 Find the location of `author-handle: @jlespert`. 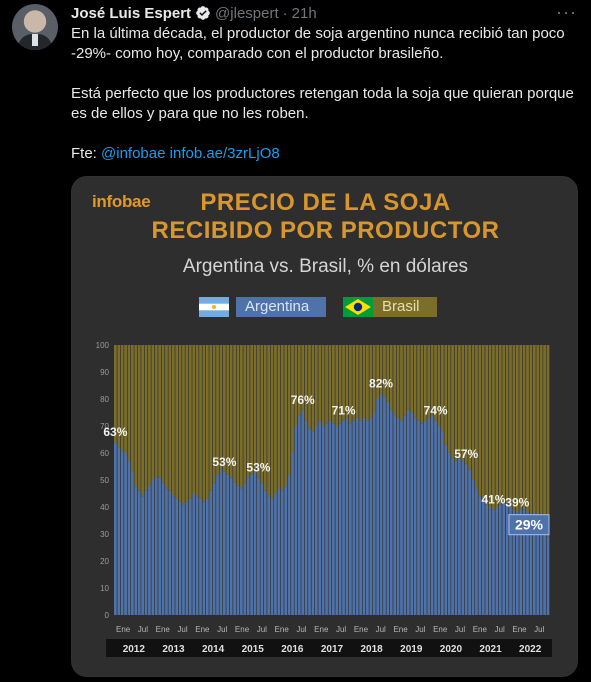

author-handle: @jlespert is located at coordinates (247, 13).